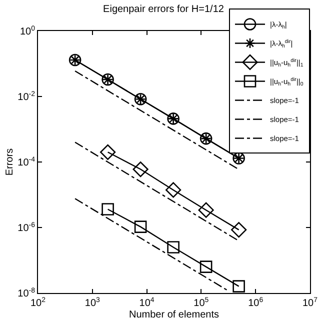 The height and width of the screenshot is (327, 327). What do you see at coordinates (27, 228) in the screenshot?
I see `y-tick-label: 10$^{-6}$` at bounding box center [27, 228].